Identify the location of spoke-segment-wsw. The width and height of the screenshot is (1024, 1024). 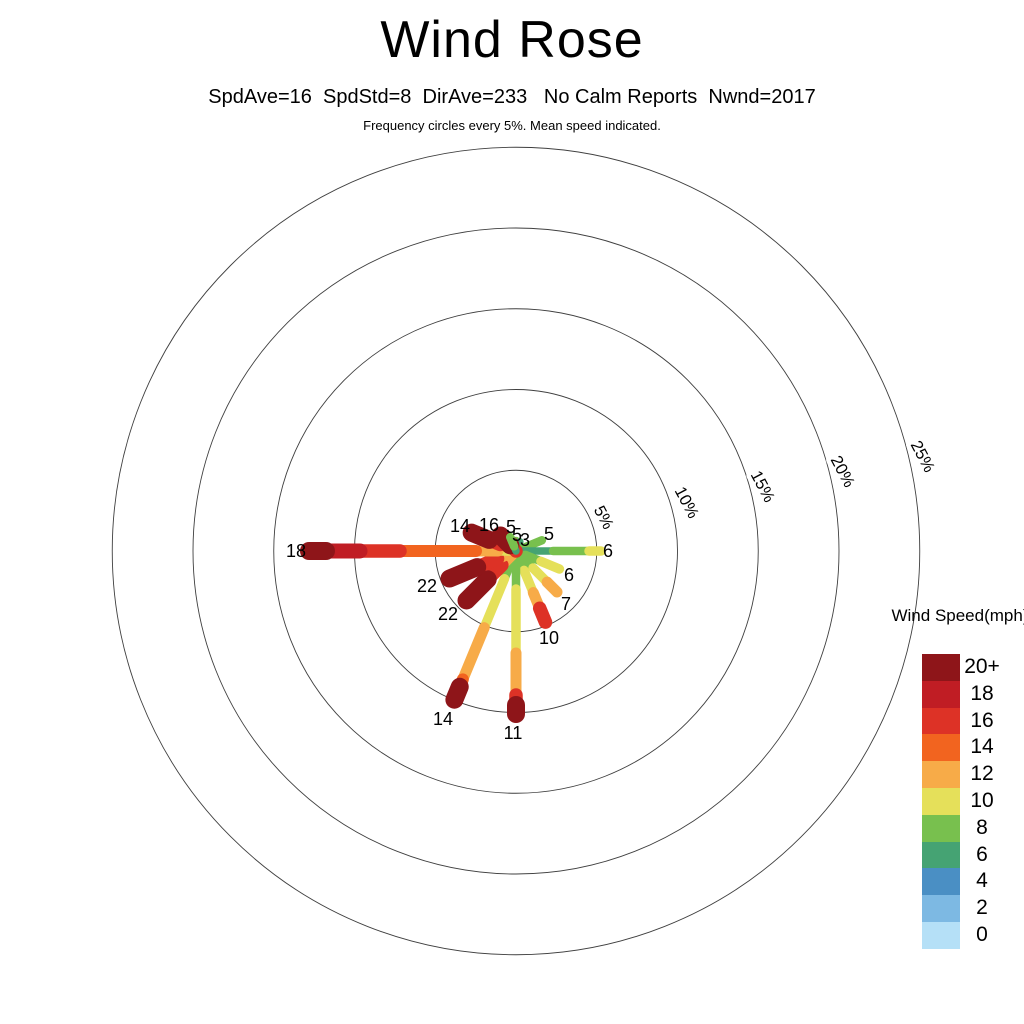
(463, 573).